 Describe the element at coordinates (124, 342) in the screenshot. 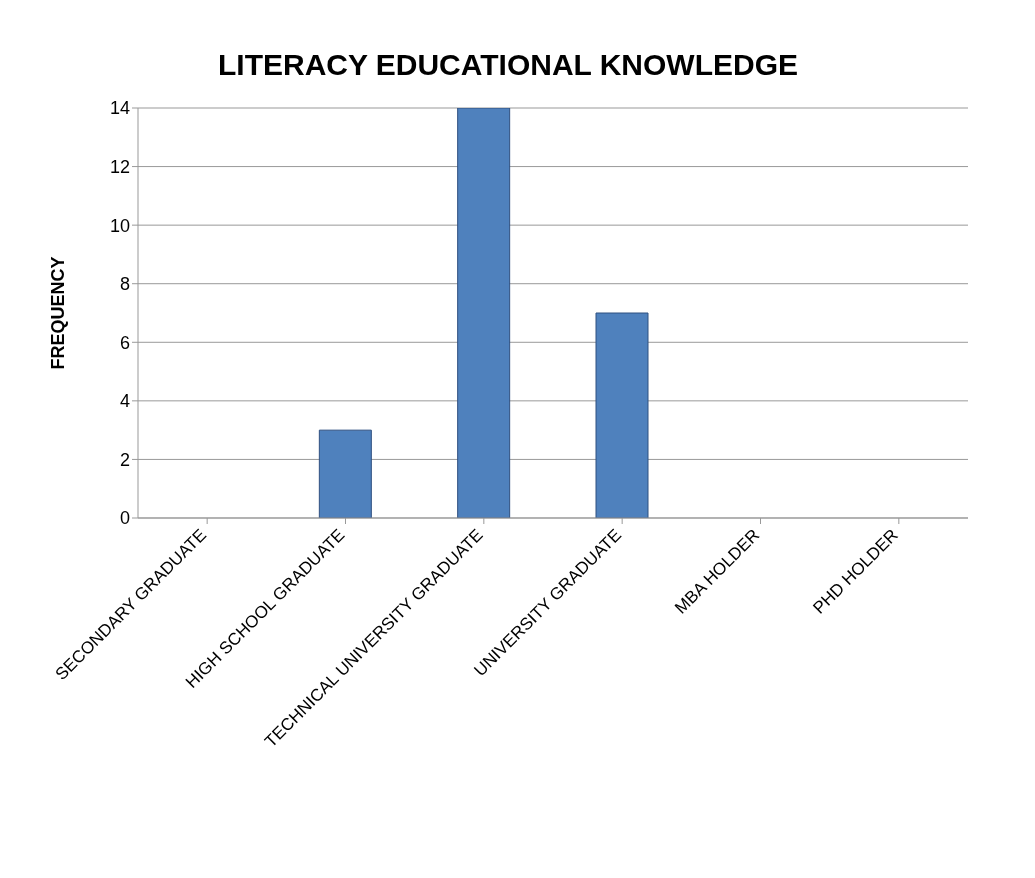

I see `y-tick-label: 6` at that location.